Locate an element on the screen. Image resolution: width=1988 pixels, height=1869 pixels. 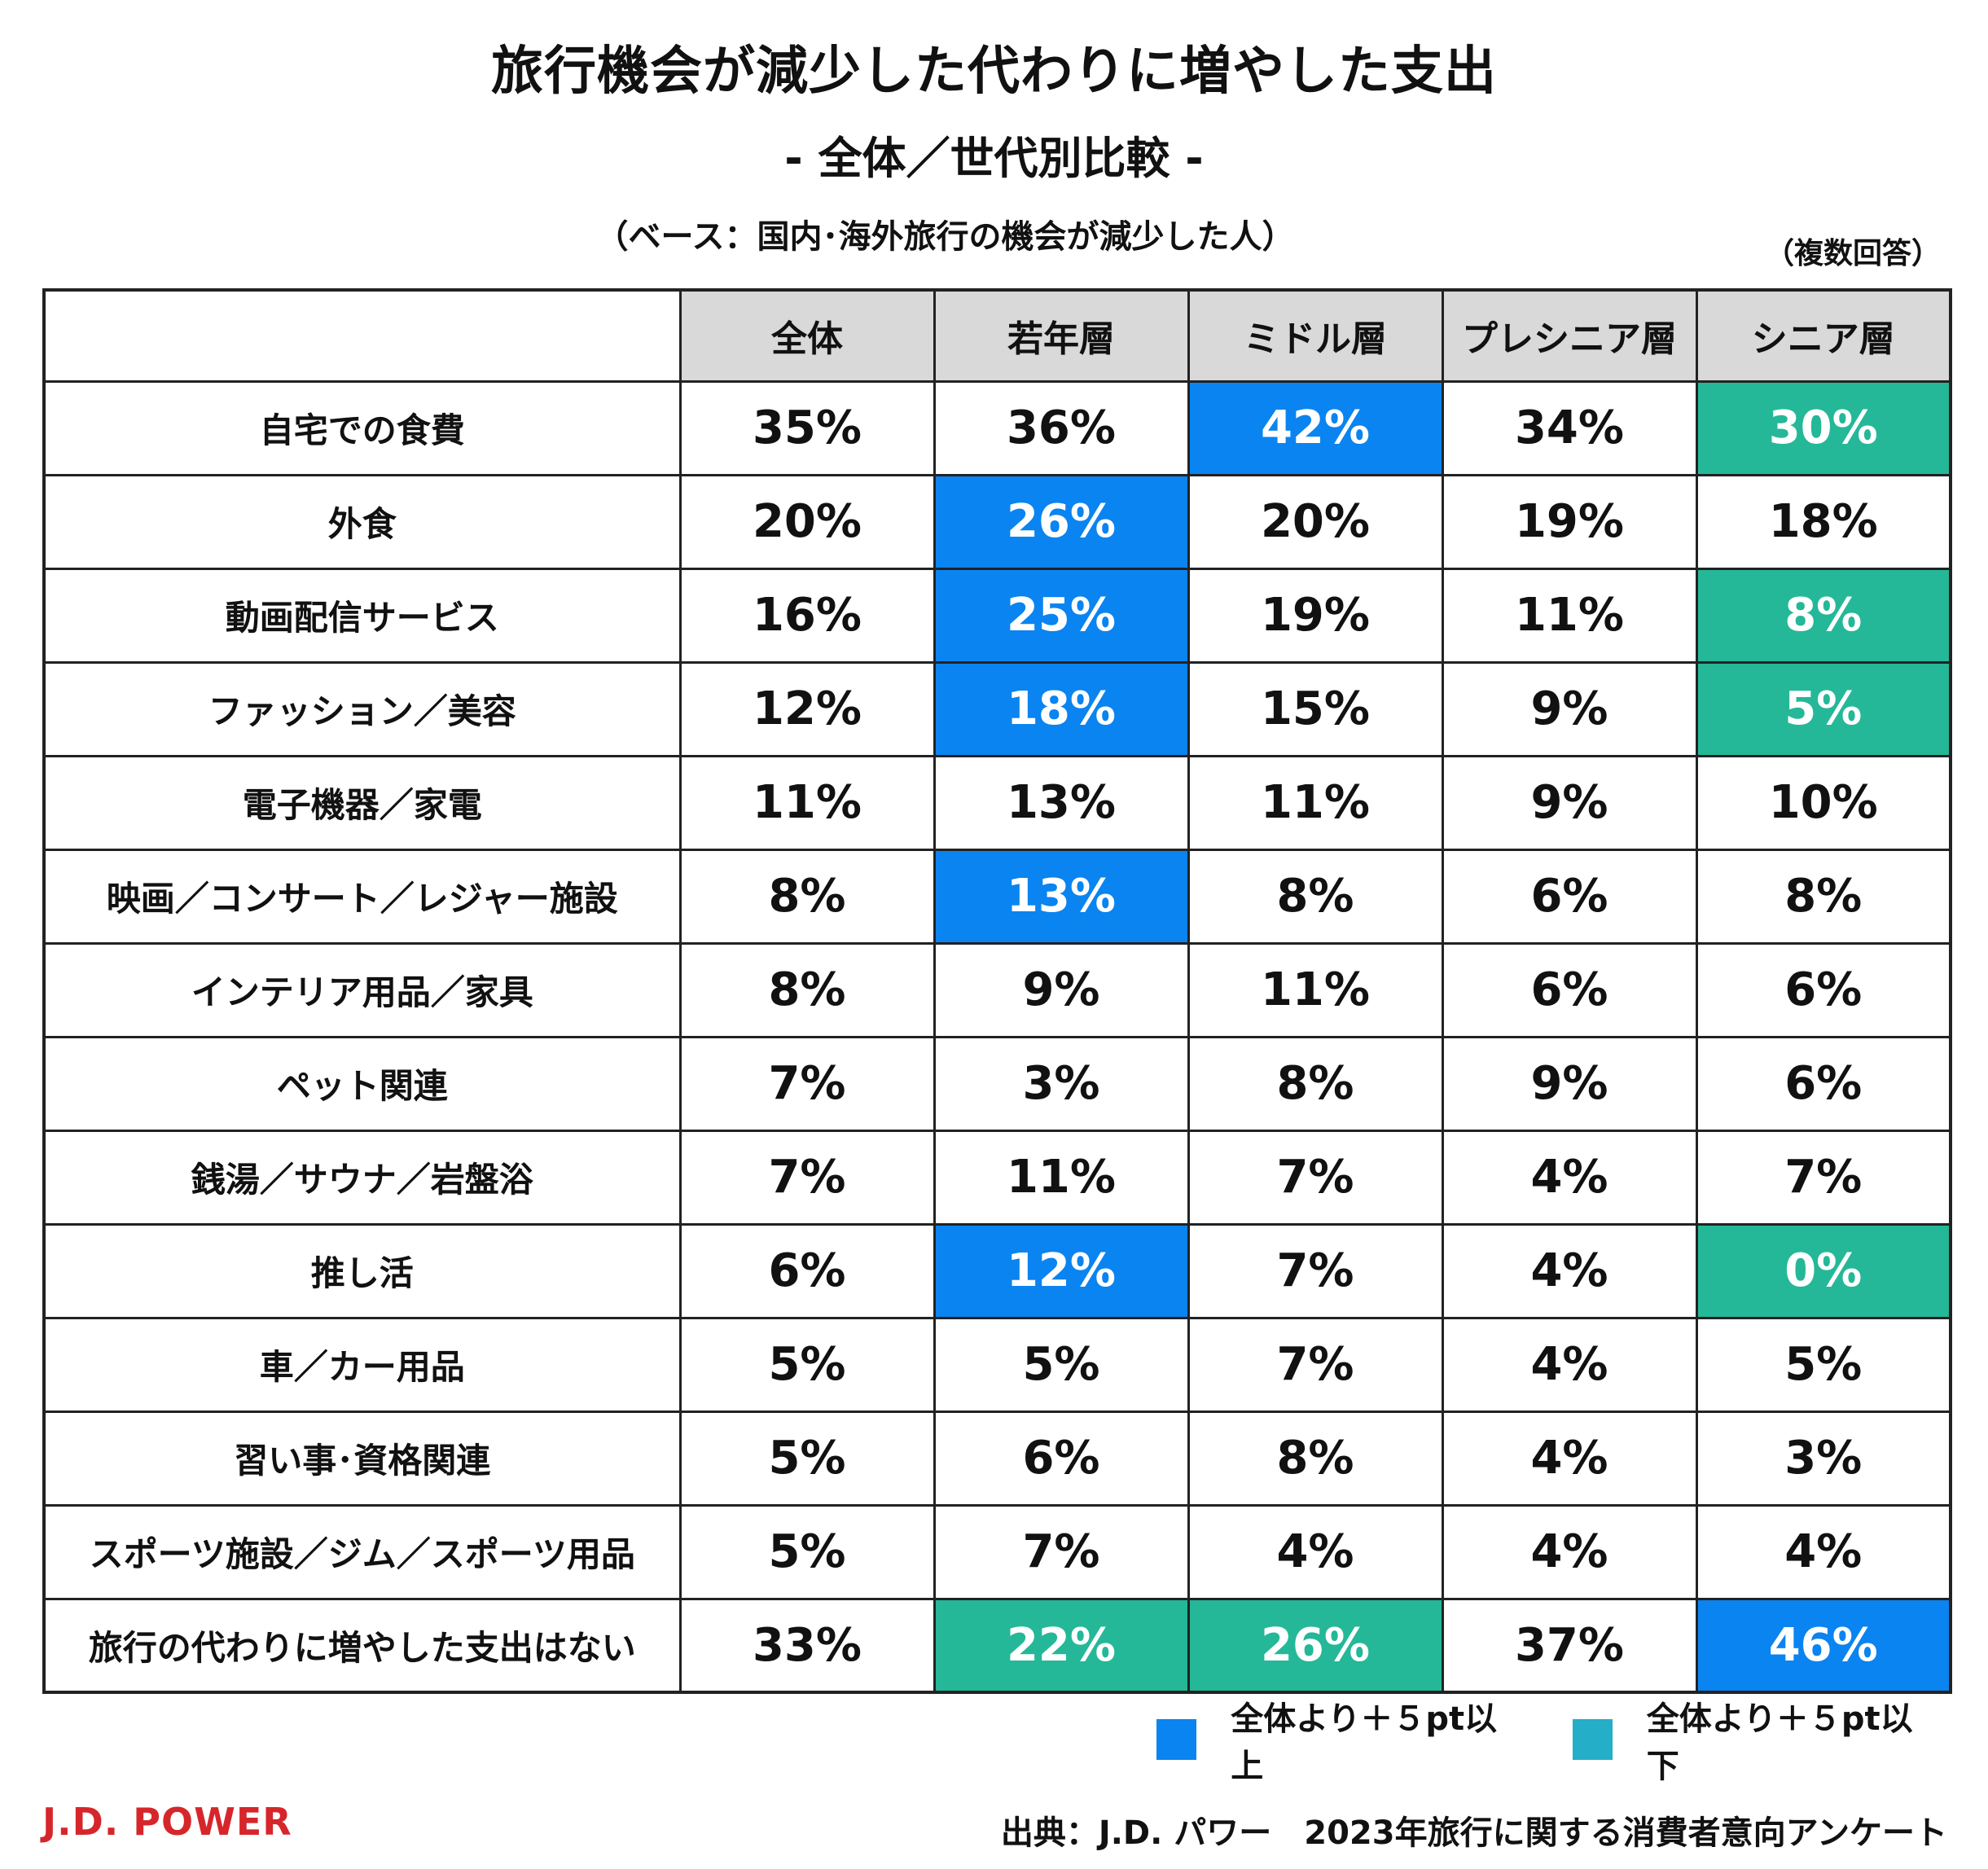
multi-answer-note: （複数回答） is located at coordinates (1852, 254).